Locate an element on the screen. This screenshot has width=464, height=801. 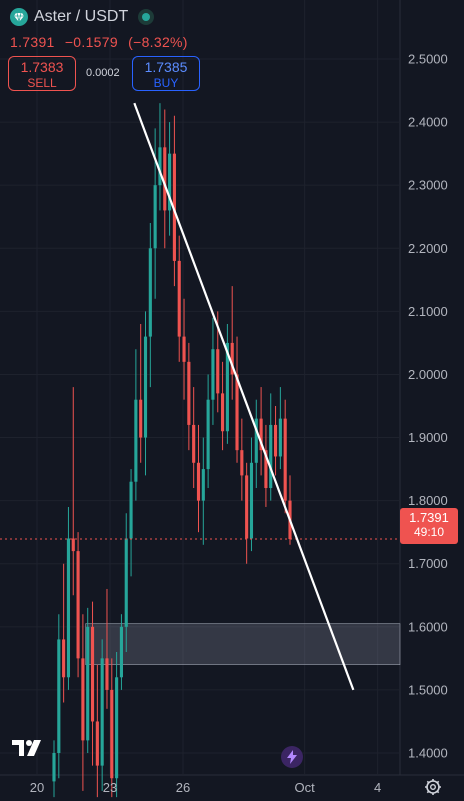
y-tick-label: 2.4000 is located at coordinates (428, 122).